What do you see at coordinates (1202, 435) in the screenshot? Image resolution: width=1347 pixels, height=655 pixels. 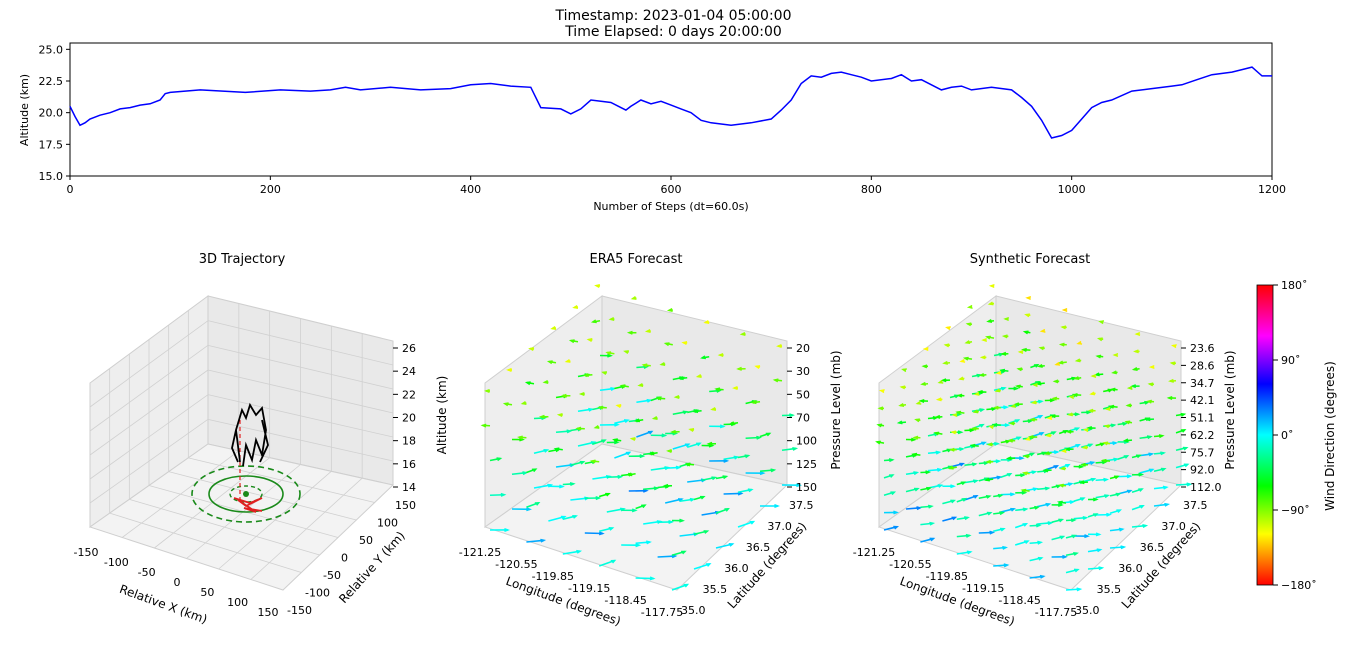 I see `synthetic-z-tick-label: 62.2` at bounding box center [1202, 435].